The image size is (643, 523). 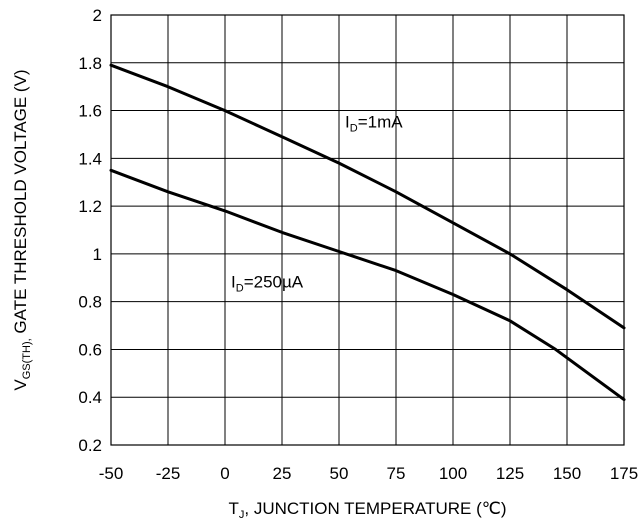 I want to click on x-axis-label: TJ, JUNCTION TEMPERATURE (℃), so click(x=367, y=510).